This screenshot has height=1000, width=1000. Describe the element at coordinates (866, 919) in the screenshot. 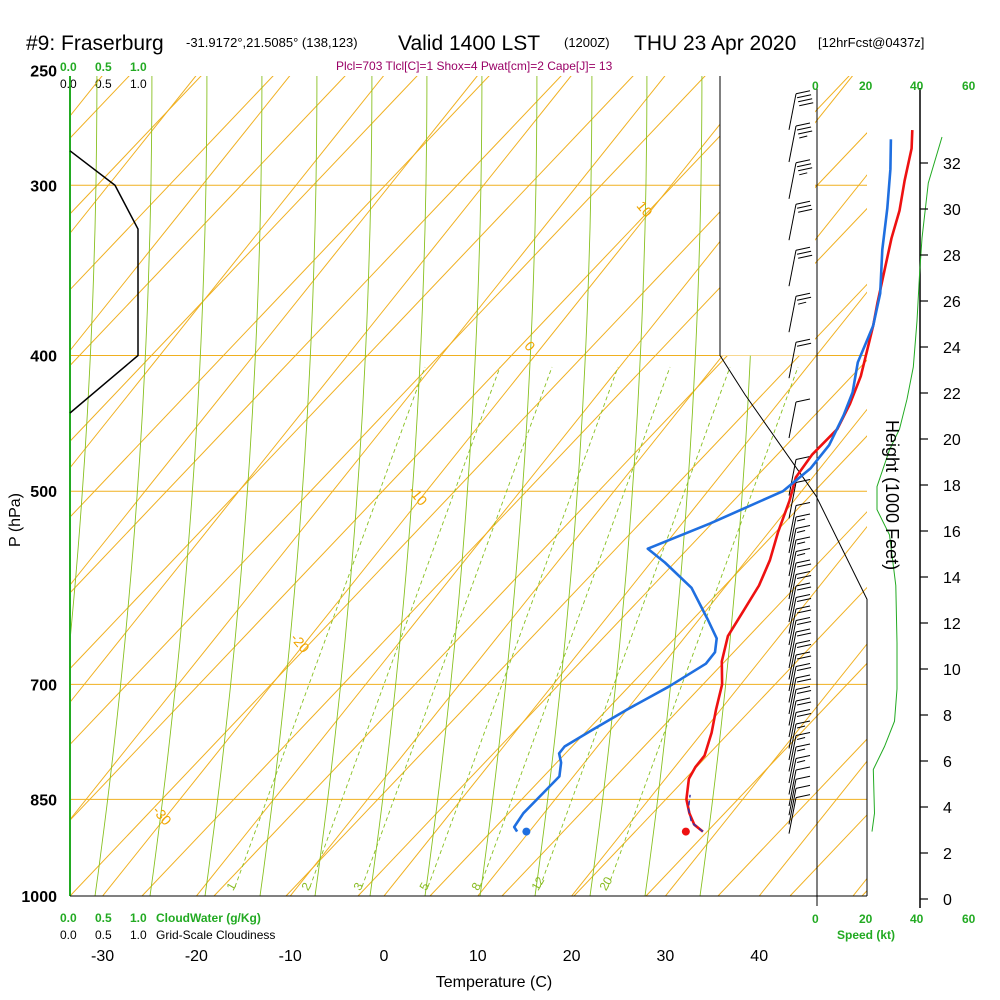

I see `speed-bottom-tick: 20` at that location.